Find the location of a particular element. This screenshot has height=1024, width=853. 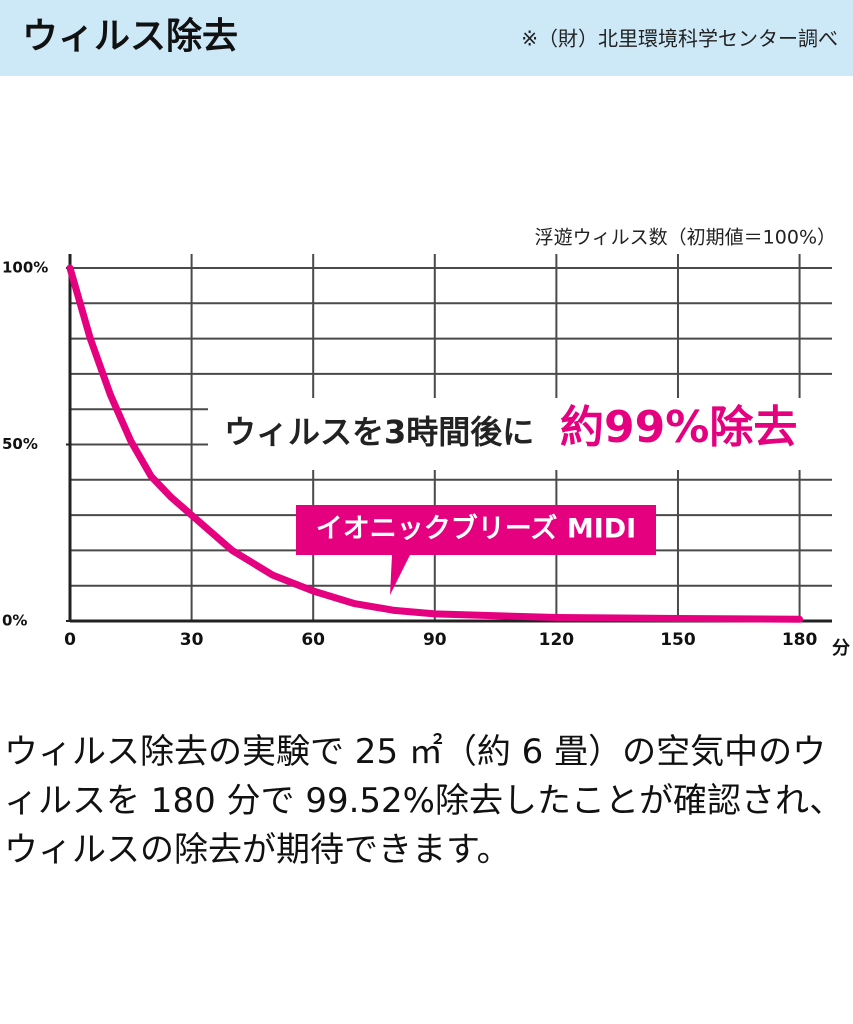

y-tick-label: 50% is located at coordinates (20, 444).